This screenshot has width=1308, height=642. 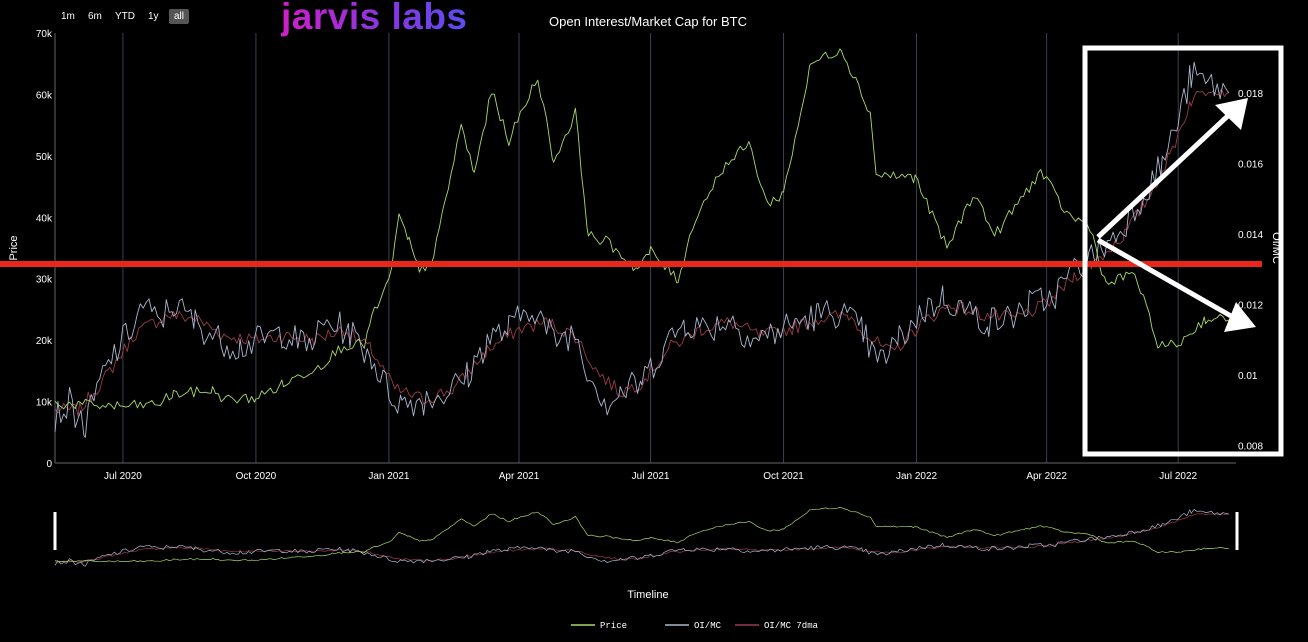 What do you see at coordinates (1250, 305) in the screenshot?
I see `y2-tick-label: 0.012` at bounding box center [1250, 305].